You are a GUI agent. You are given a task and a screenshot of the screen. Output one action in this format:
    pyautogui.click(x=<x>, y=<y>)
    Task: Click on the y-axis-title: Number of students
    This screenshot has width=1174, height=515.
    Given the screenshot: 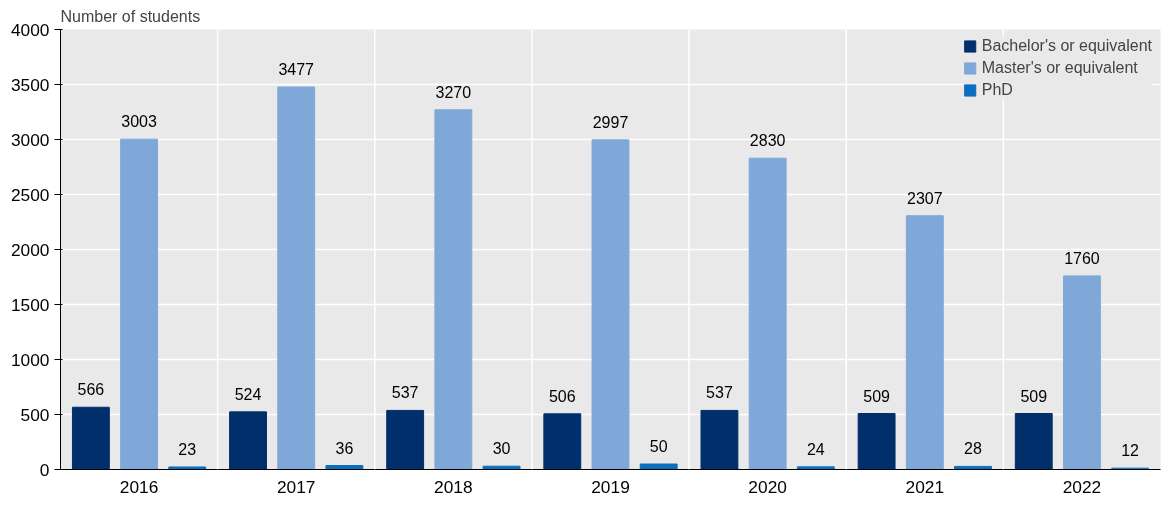 What is the action you would take?
    pyautogui.click(x=130, y=16)
    